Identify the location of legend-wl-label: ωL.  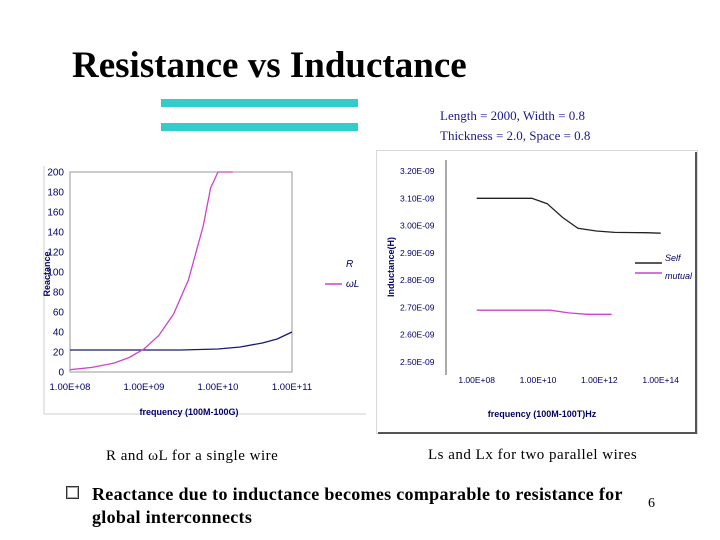
(352, 284).